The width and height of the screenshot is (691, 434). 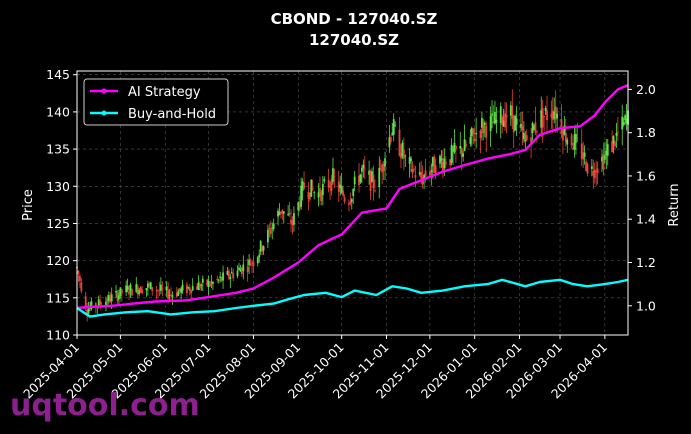 I want to click on legend-ai-marker, so click(x=104, y=91).